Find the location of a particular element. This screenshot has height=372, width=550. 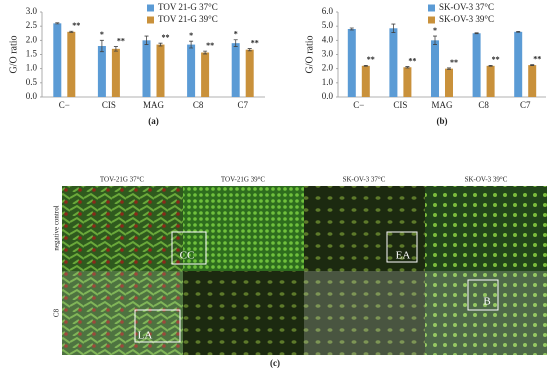

column-label: TOV-21G 37°C is located at coordinates (122, 180).